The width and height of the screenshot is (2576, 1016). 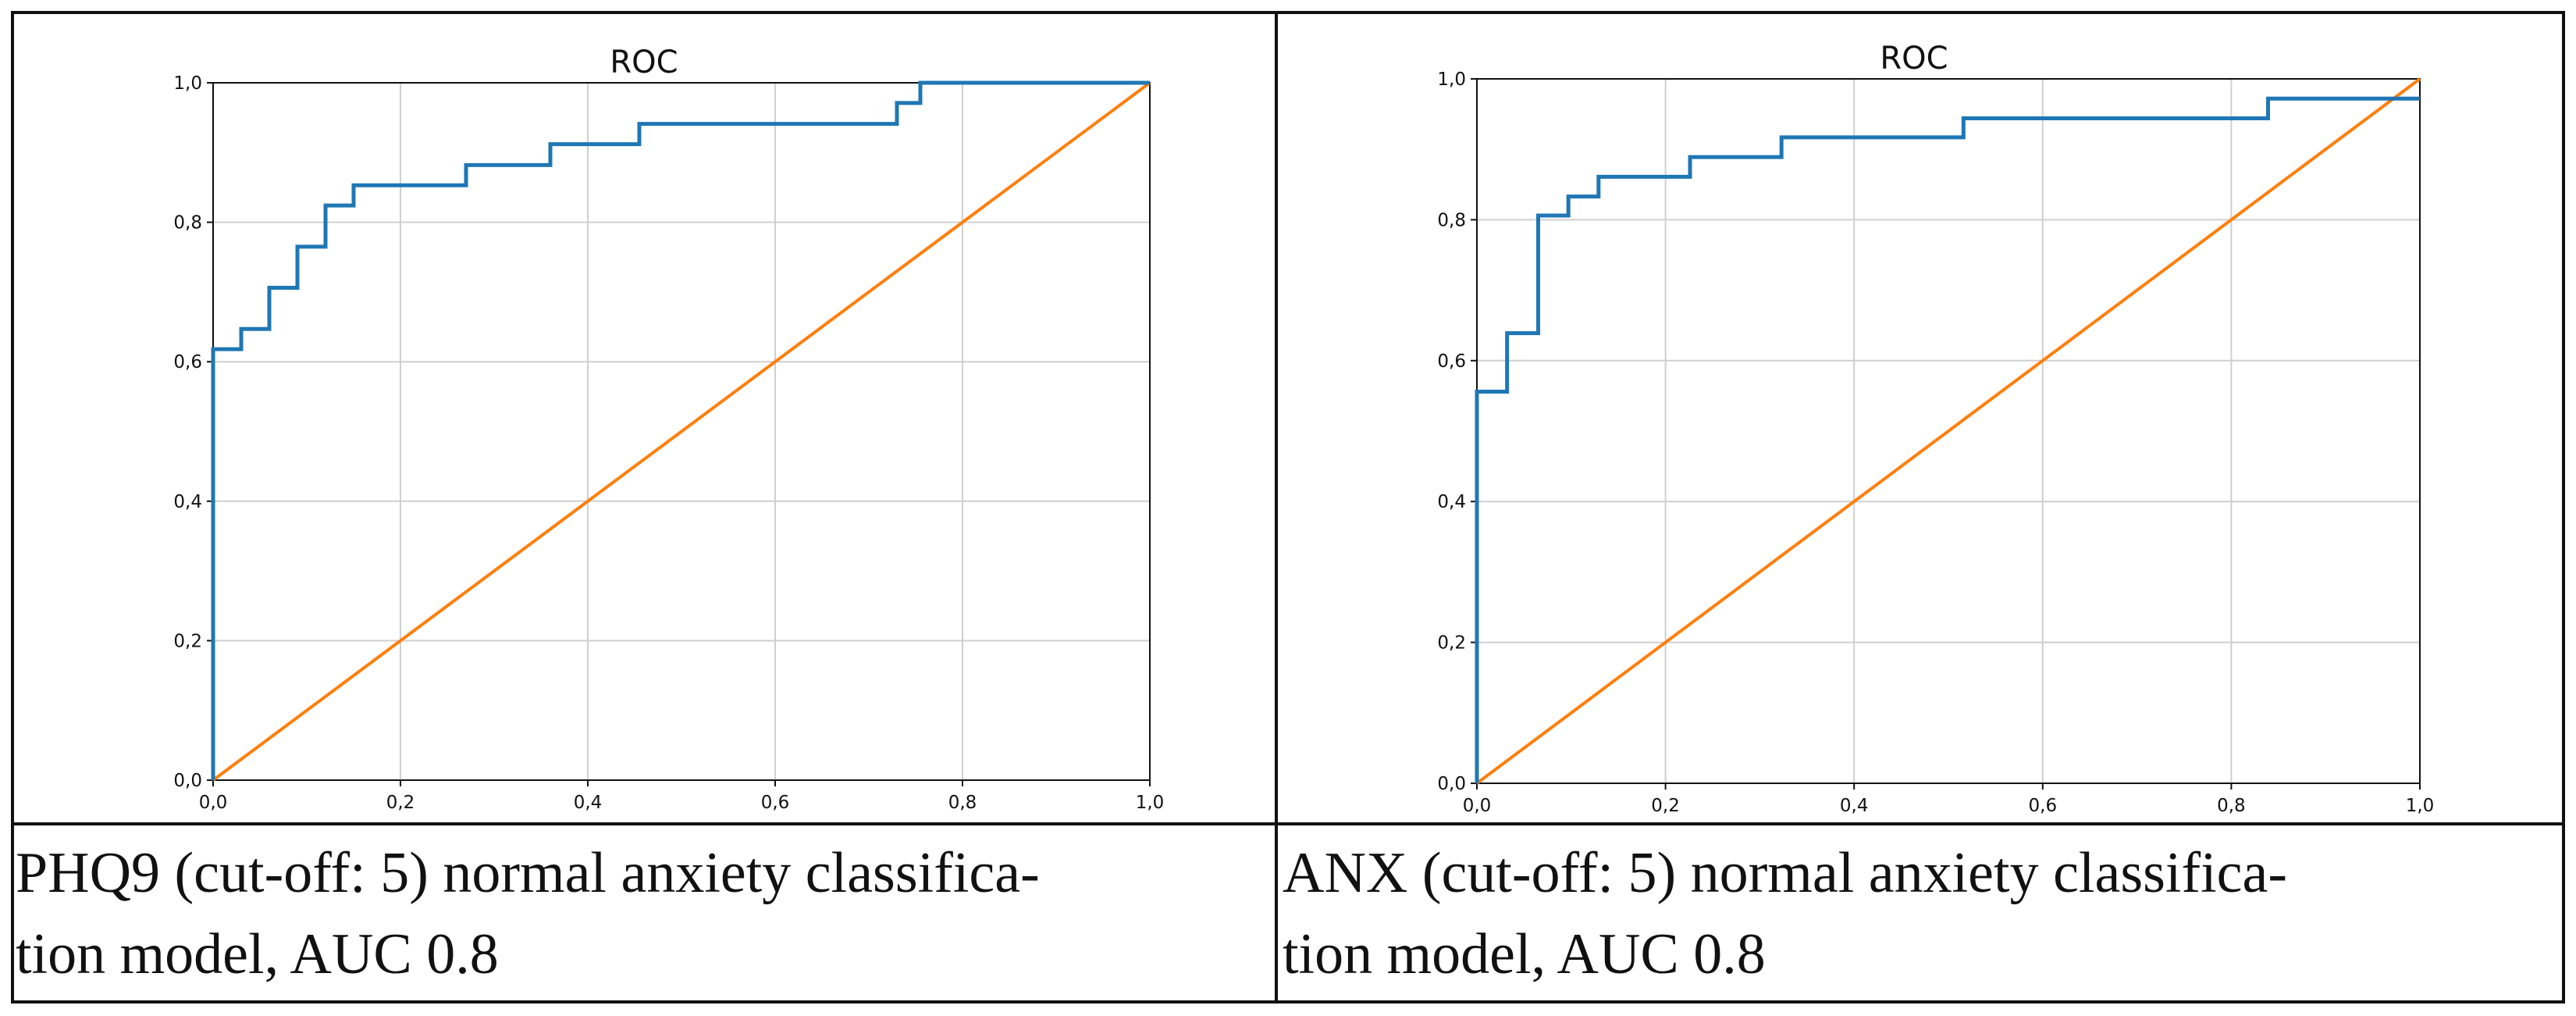 I want to click on row-divider, so click(x=1288, y=823).